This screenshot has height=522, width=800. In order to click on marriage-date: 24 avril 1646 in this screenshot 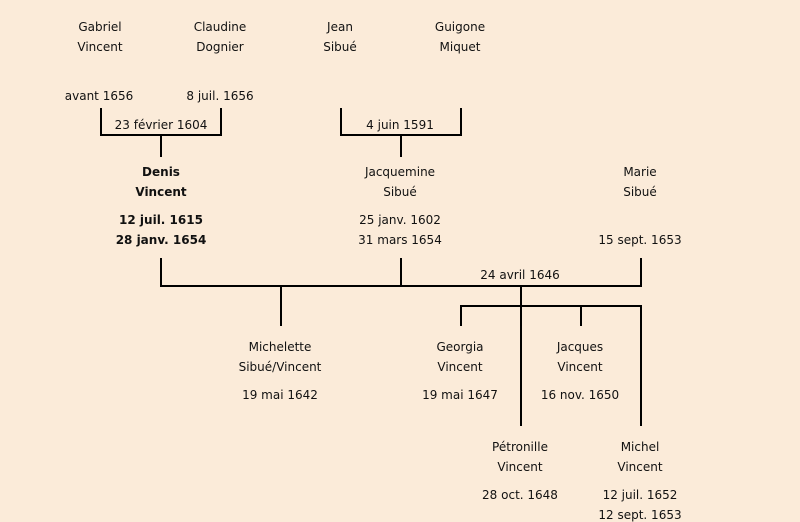, I will do `click(520, 275)`.